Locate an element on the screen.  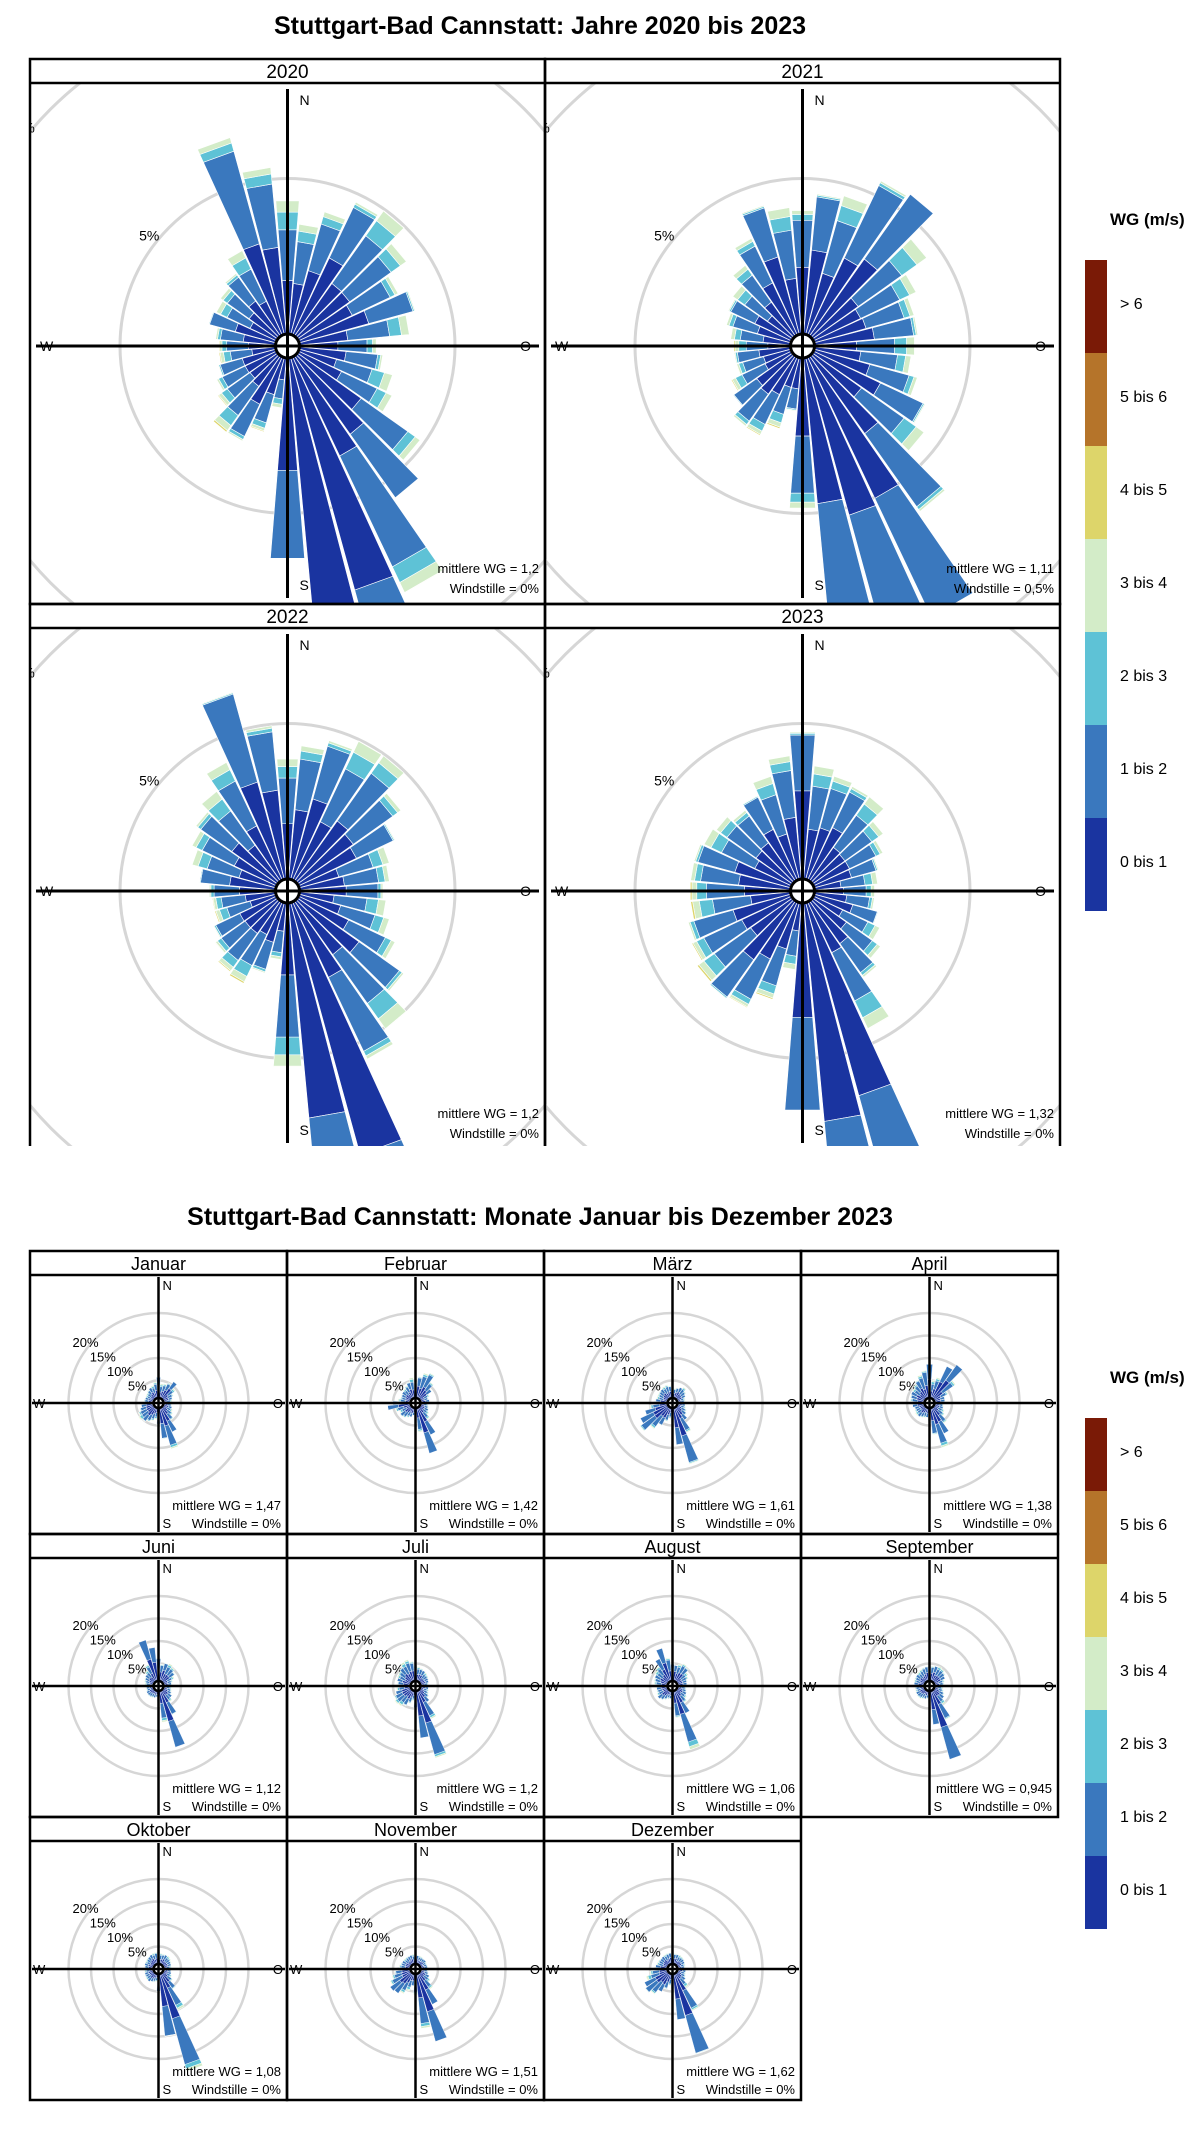
legend-item: 5 bis 6 is located at coordinates (1140, 399).